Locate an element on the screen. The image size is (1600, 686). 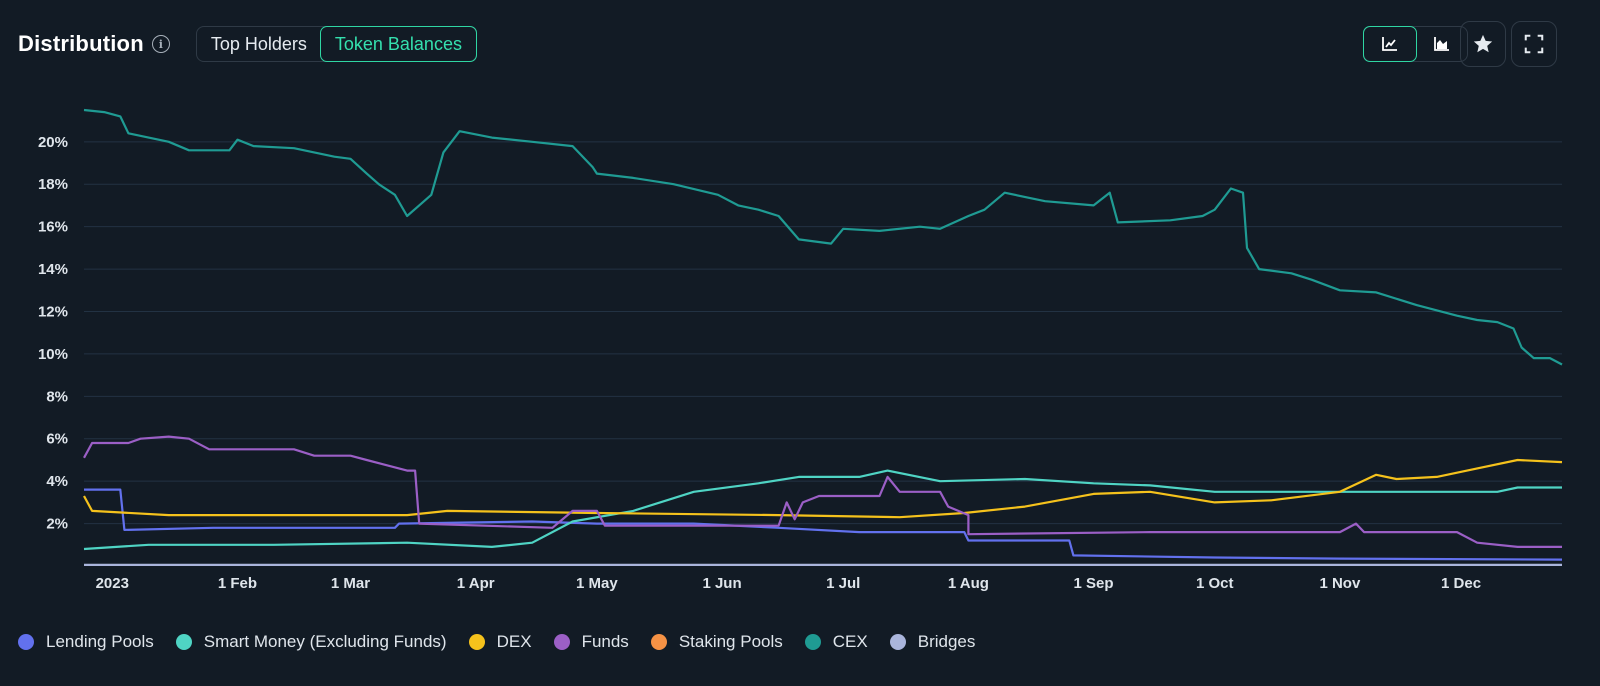
line-view-button is located at coordinates (1390, 44).